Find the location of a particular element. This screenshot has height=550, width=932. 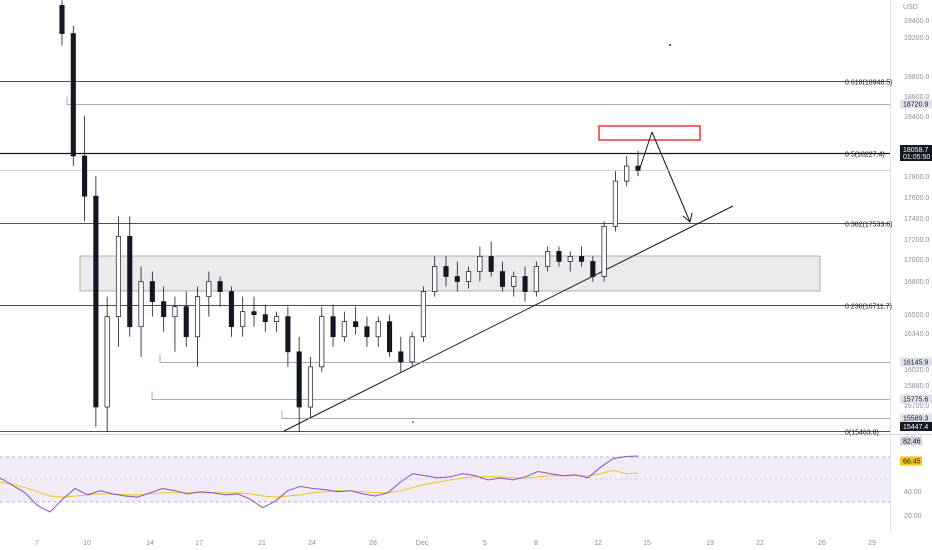

time-tick-label: 17 is located at coordinates (199, 543).